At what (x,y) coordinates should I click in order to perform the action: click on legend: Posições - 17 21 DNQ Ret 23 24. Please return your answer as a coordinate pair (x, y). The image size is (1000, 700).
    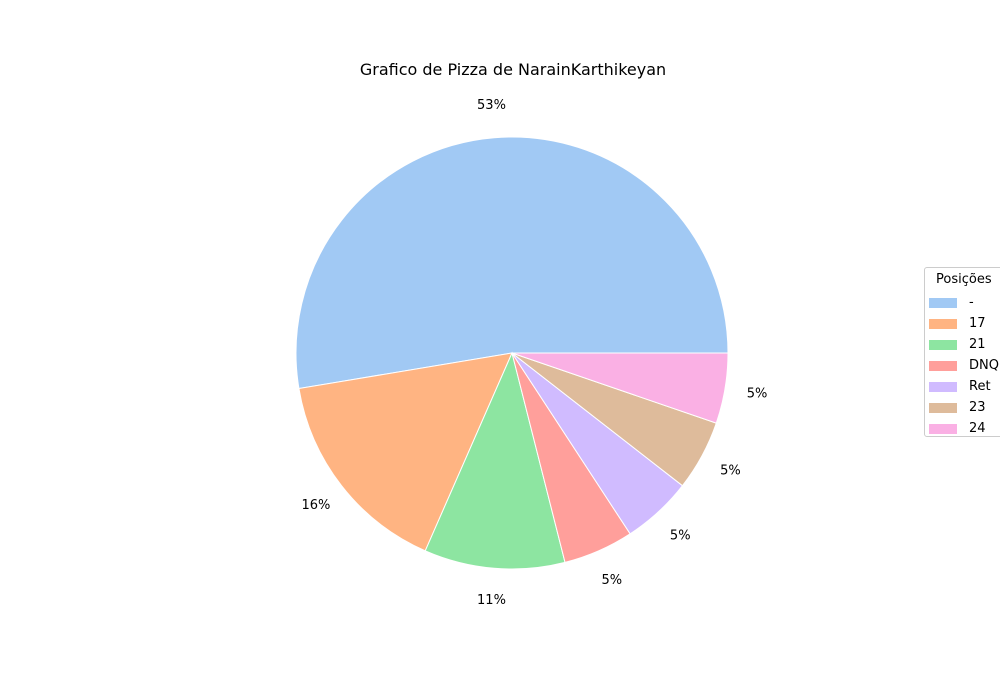
    Looking at the image, I should click on (962, 352).